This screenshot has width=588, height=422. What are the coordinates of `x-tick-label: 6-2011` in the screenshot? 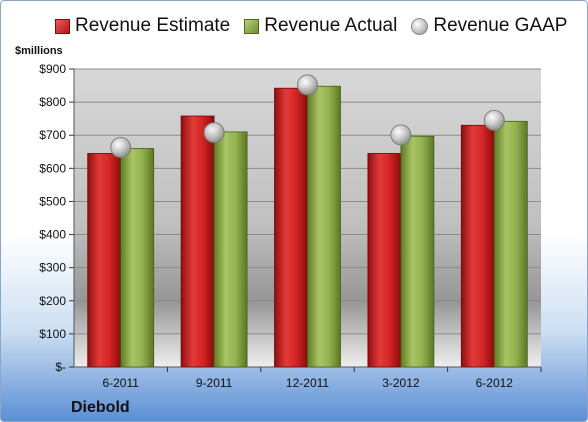 It's located at (120, 383).